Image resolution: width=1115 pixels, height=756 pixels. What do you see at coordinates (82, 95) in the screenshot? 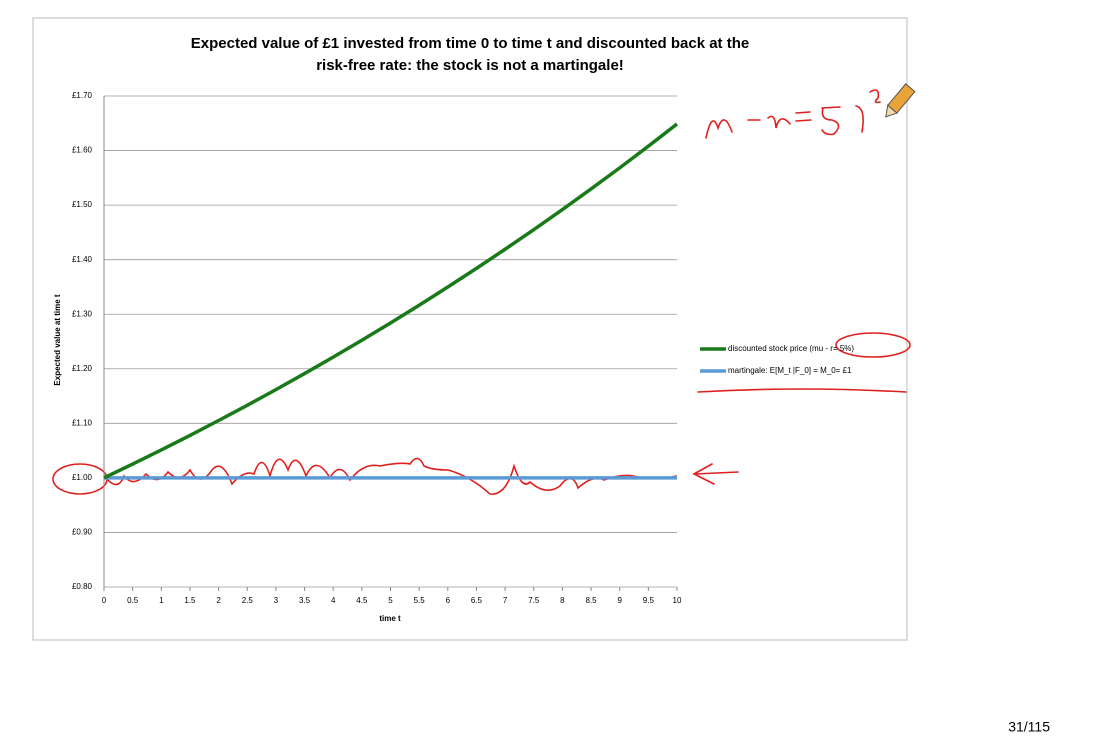
I see `y-tick-label: £1.70` at bounding box center [82, 95].